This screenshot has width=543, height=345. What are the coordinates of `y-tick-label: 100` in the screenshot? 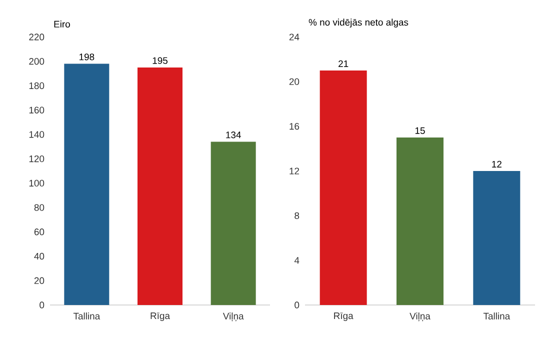 It's located at (36, 183).